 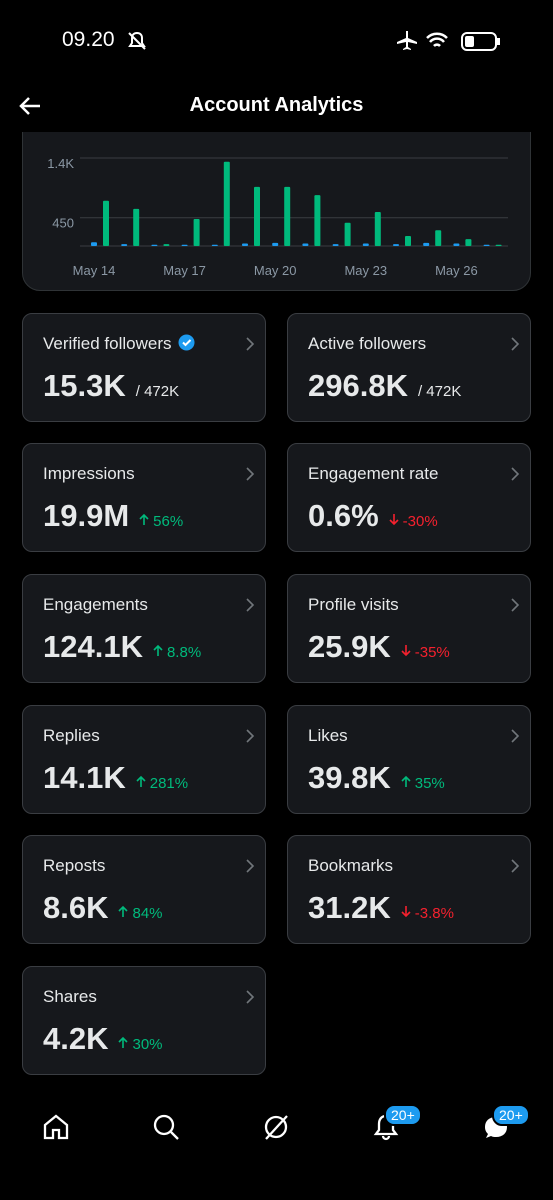 I want to click on metric-change-text: -3.8%, so click(x=434, y=913).